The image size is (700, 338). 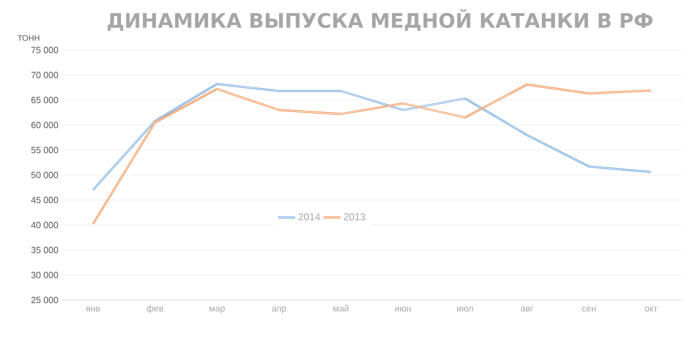 I want to click on x-tick-label: янв, so click(x=93, y=309).